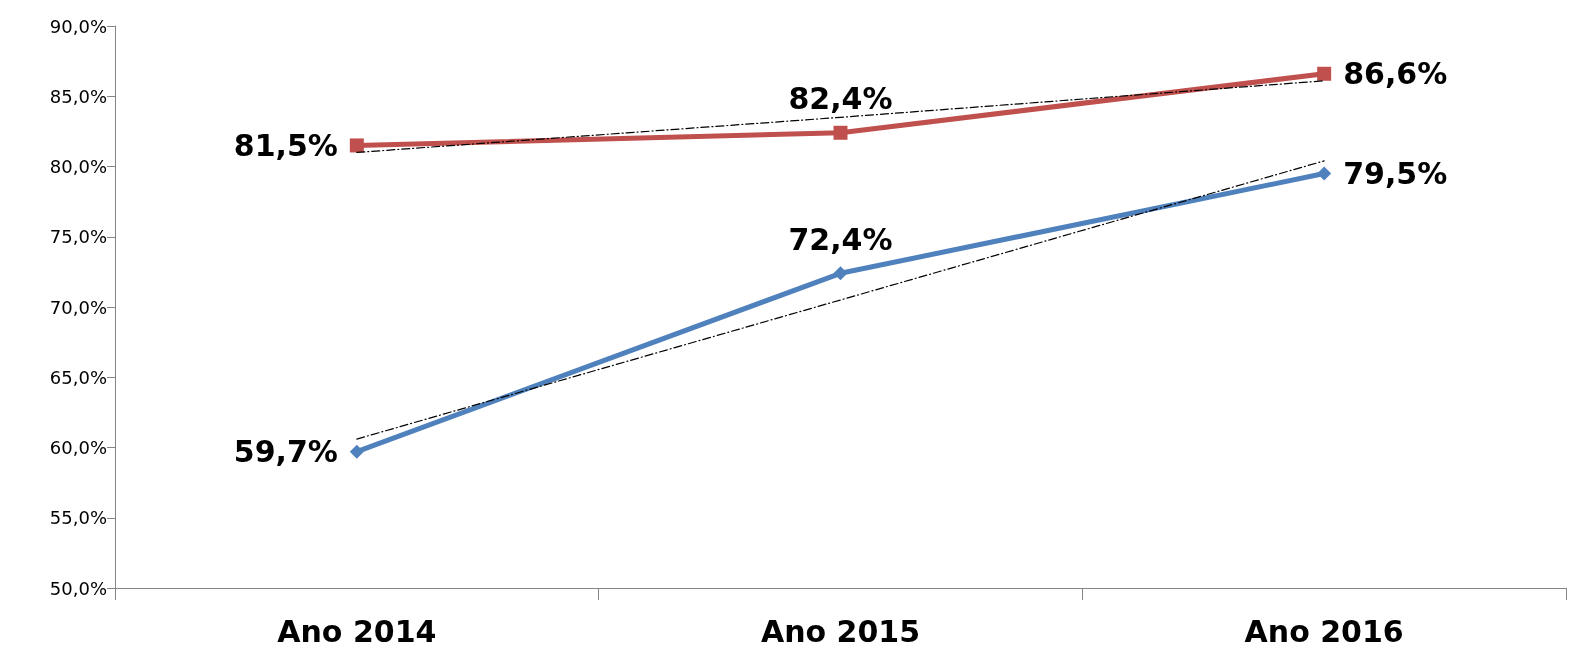 The image size is (1594, 666). Describe the element at coordinates (78, 518) in the screenshot. I see `y-tick-label: 55,0%` at that location.